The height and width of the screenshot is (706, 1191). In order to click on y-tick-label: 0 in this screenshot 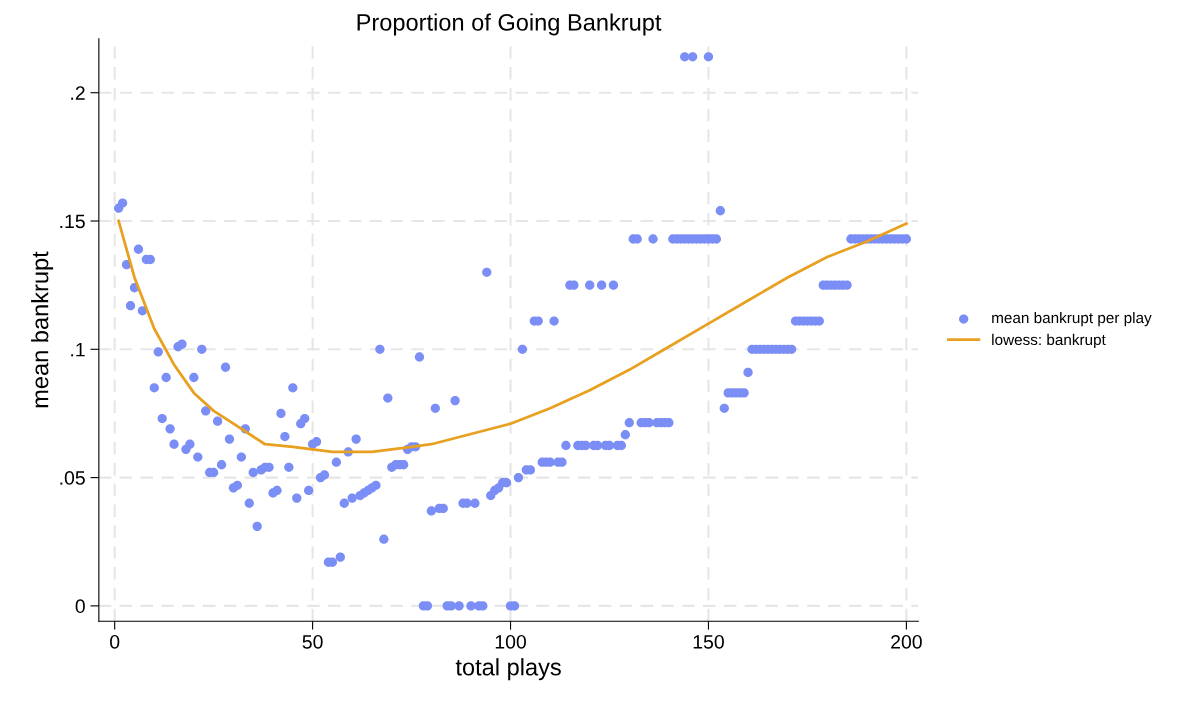, I will do `click(80, 606)`.